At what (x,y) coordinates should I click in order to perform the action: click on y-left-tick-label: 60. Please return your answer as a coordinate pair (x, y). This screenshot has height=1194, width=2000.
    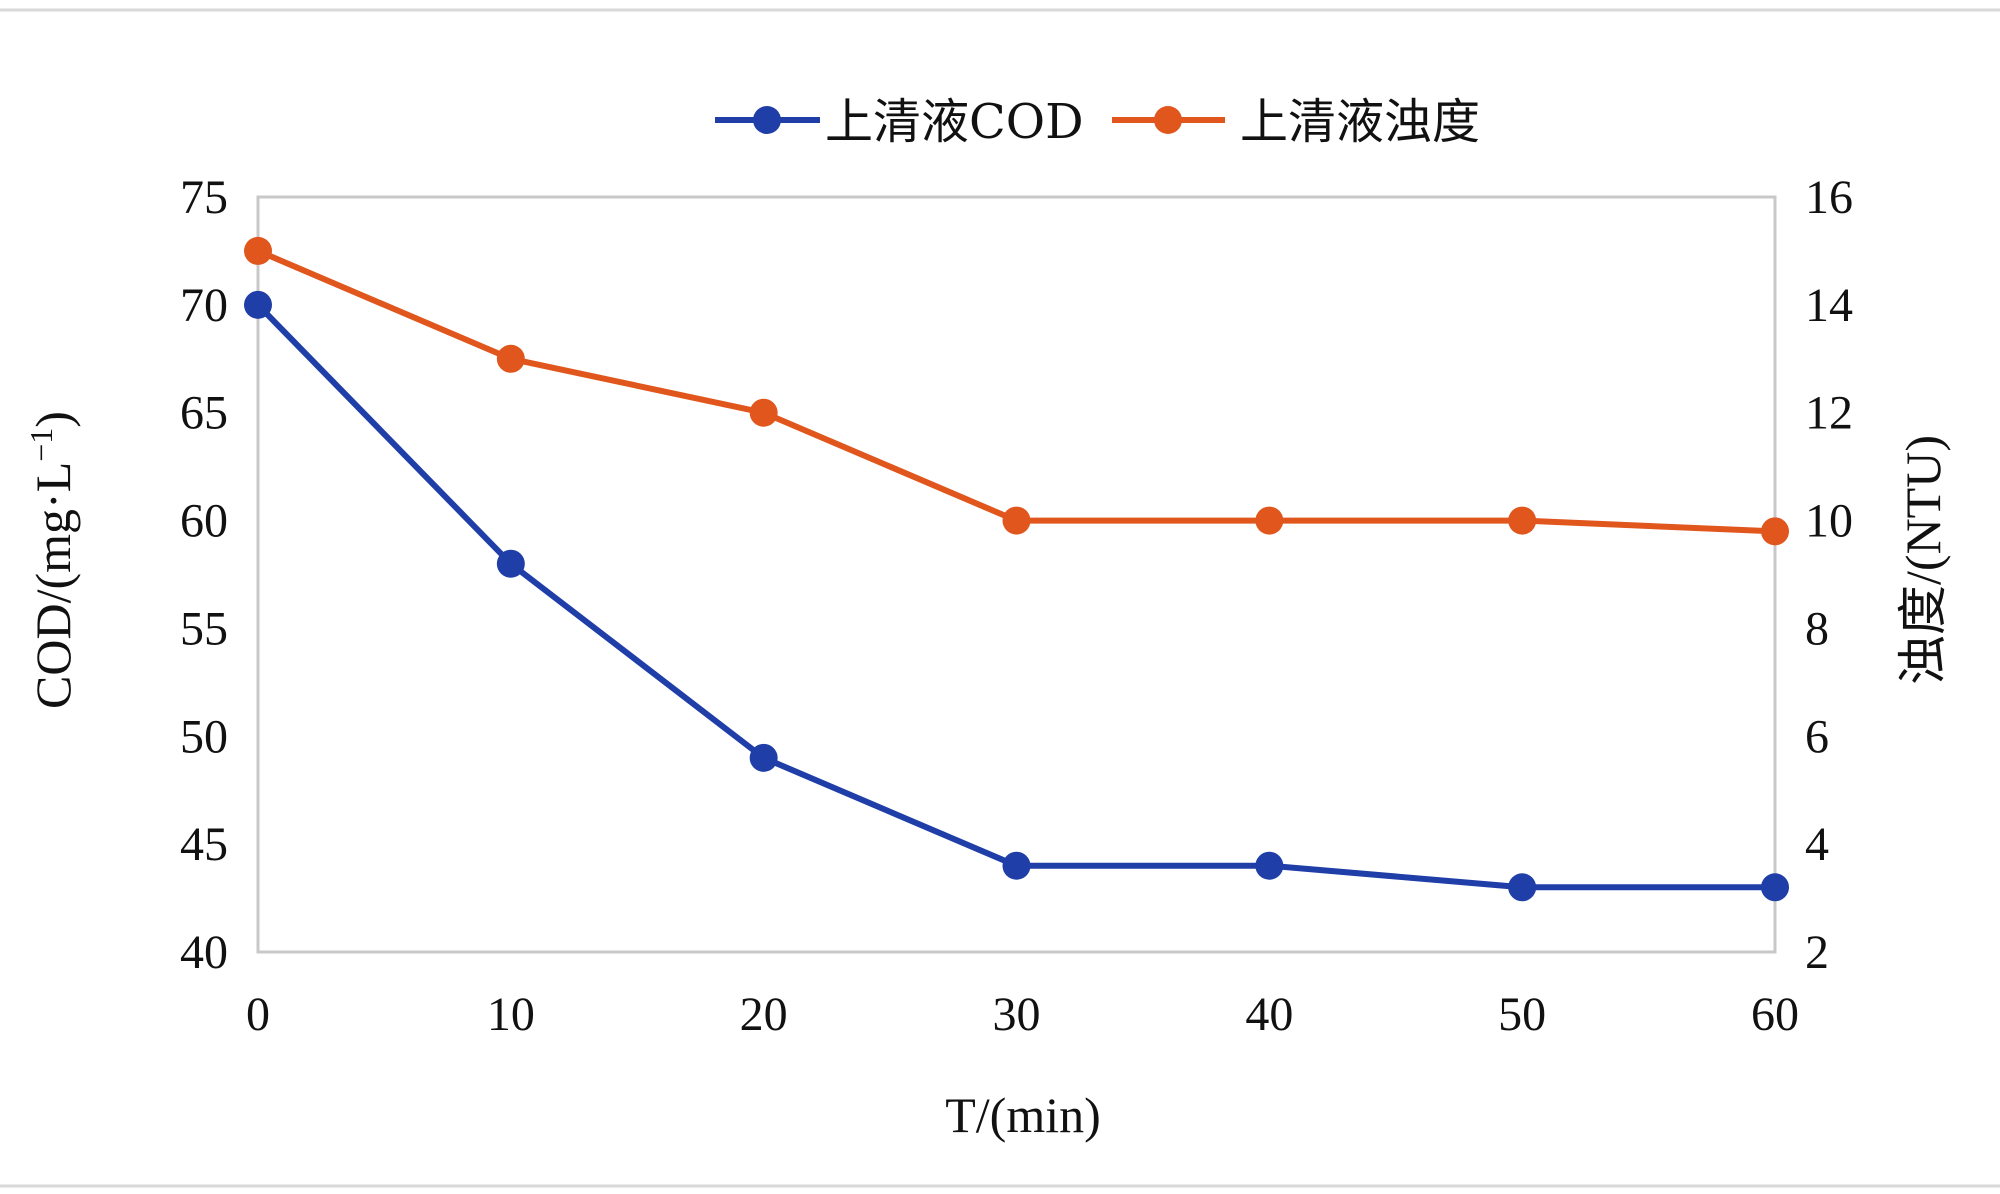
    Looking at the image, I should click on (204, 521).